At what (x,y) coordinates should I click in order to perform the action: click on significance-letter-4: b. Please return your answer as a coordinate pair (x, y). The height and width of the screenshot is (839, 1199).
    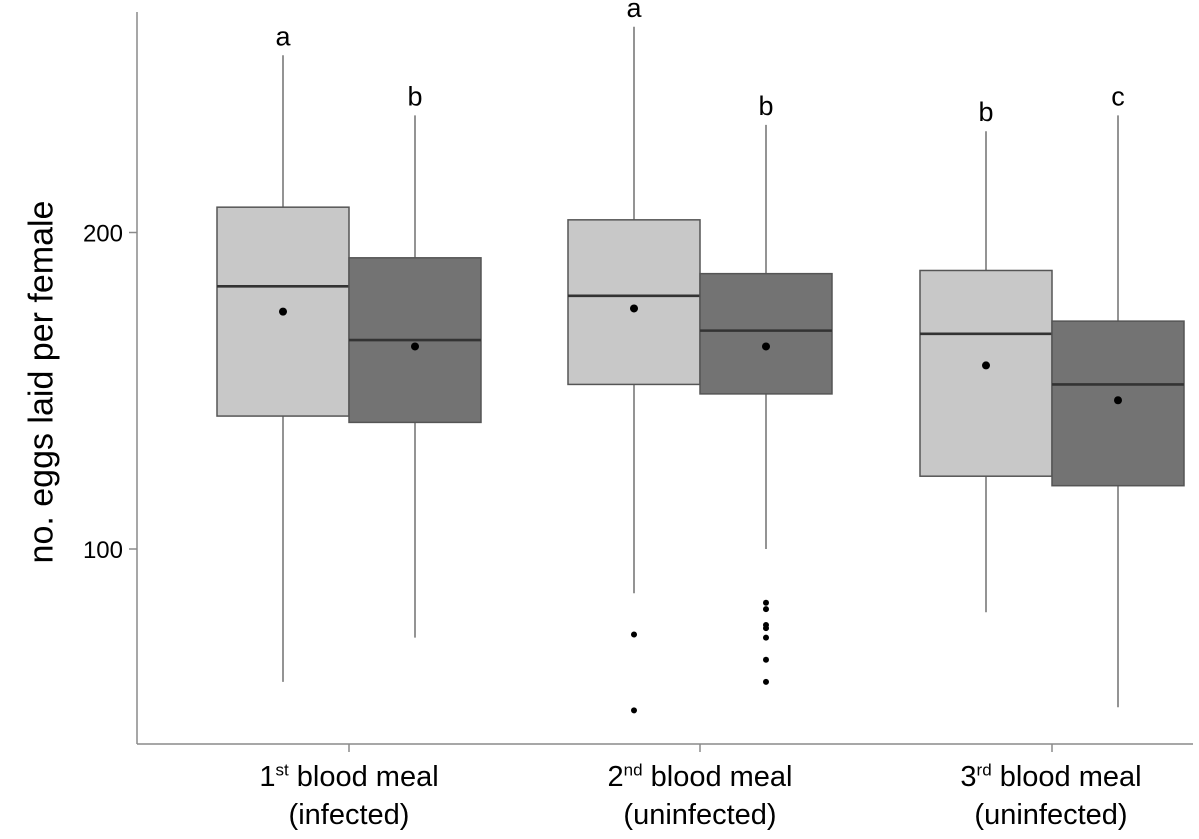
    Looking at the image, I should click on (765, 106).